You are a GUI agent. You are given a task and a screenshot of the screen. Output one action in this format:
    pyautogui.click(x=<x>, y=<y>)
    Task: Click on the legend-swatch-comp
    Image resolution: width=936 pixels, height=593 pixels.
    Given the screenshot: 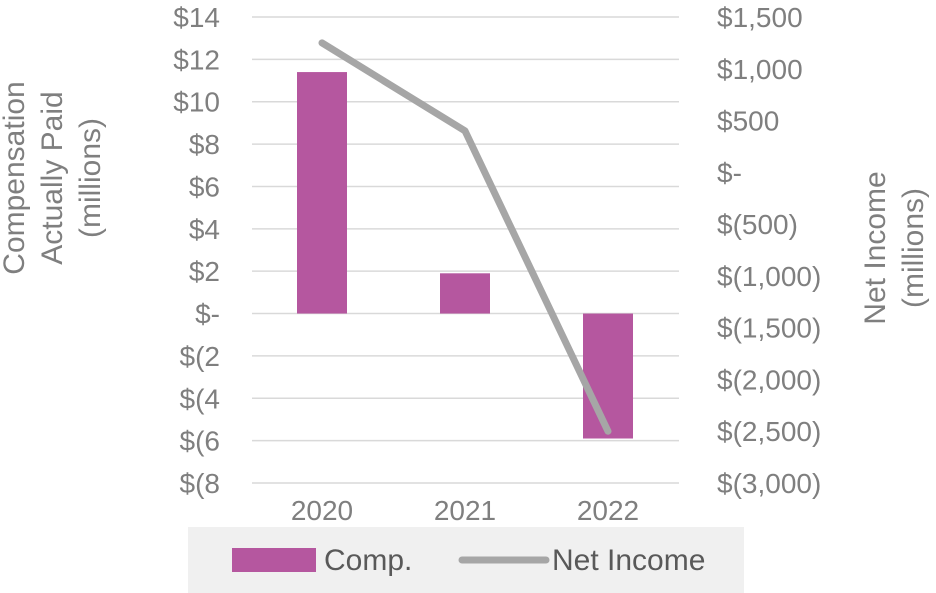 What is the action you would take?
    pyautogui.click(x=274, y=560)
    